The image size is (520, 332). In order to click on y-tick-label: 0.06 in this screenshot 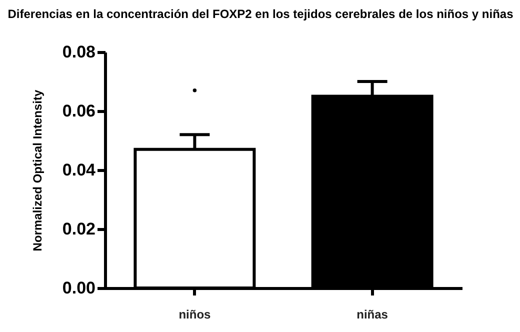, I will do `click(79, 111)`.